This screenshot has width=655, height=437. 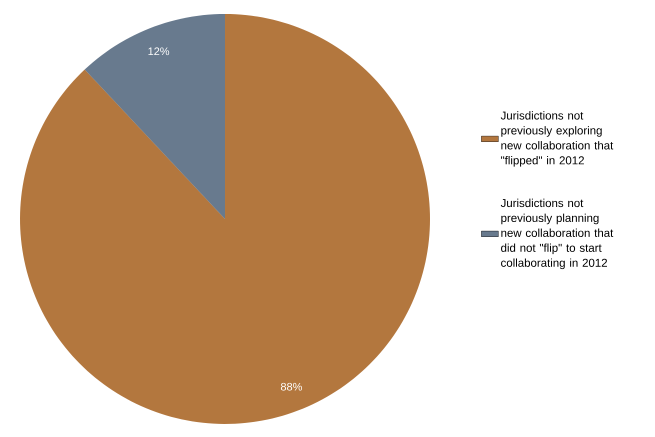 What do you see at coordinates (557, 234) in the screenshot?
I see `legend-label: Jurisdictions not previously planning new collaboration that did not "flip" to start collaborating in 2012` at bounding box center [557, 234].